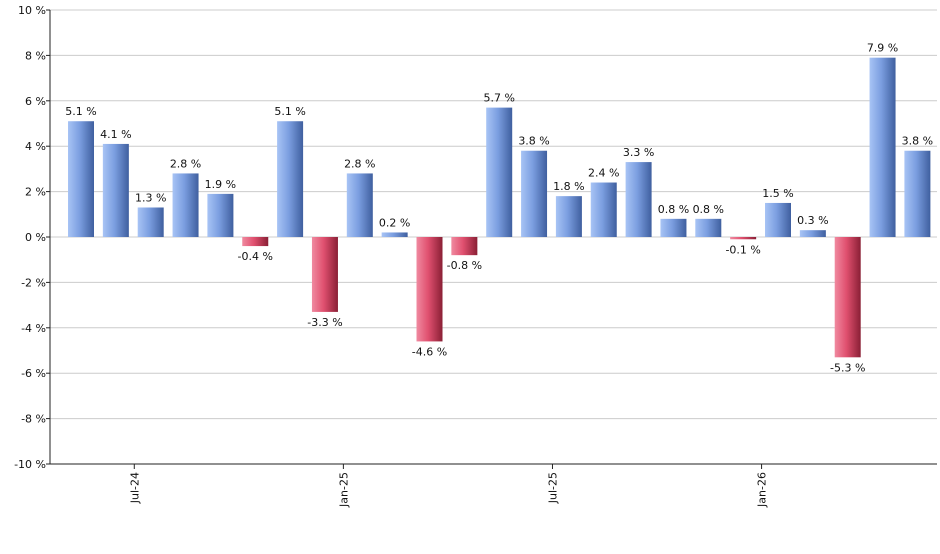  I want to click on data-label: 1.5 %, so click(777, 193).